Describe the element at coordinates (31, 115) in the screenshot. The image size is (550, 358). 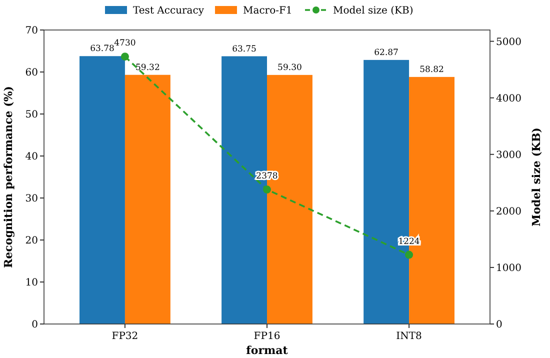
I see `y-tick-label: 50` at that location.